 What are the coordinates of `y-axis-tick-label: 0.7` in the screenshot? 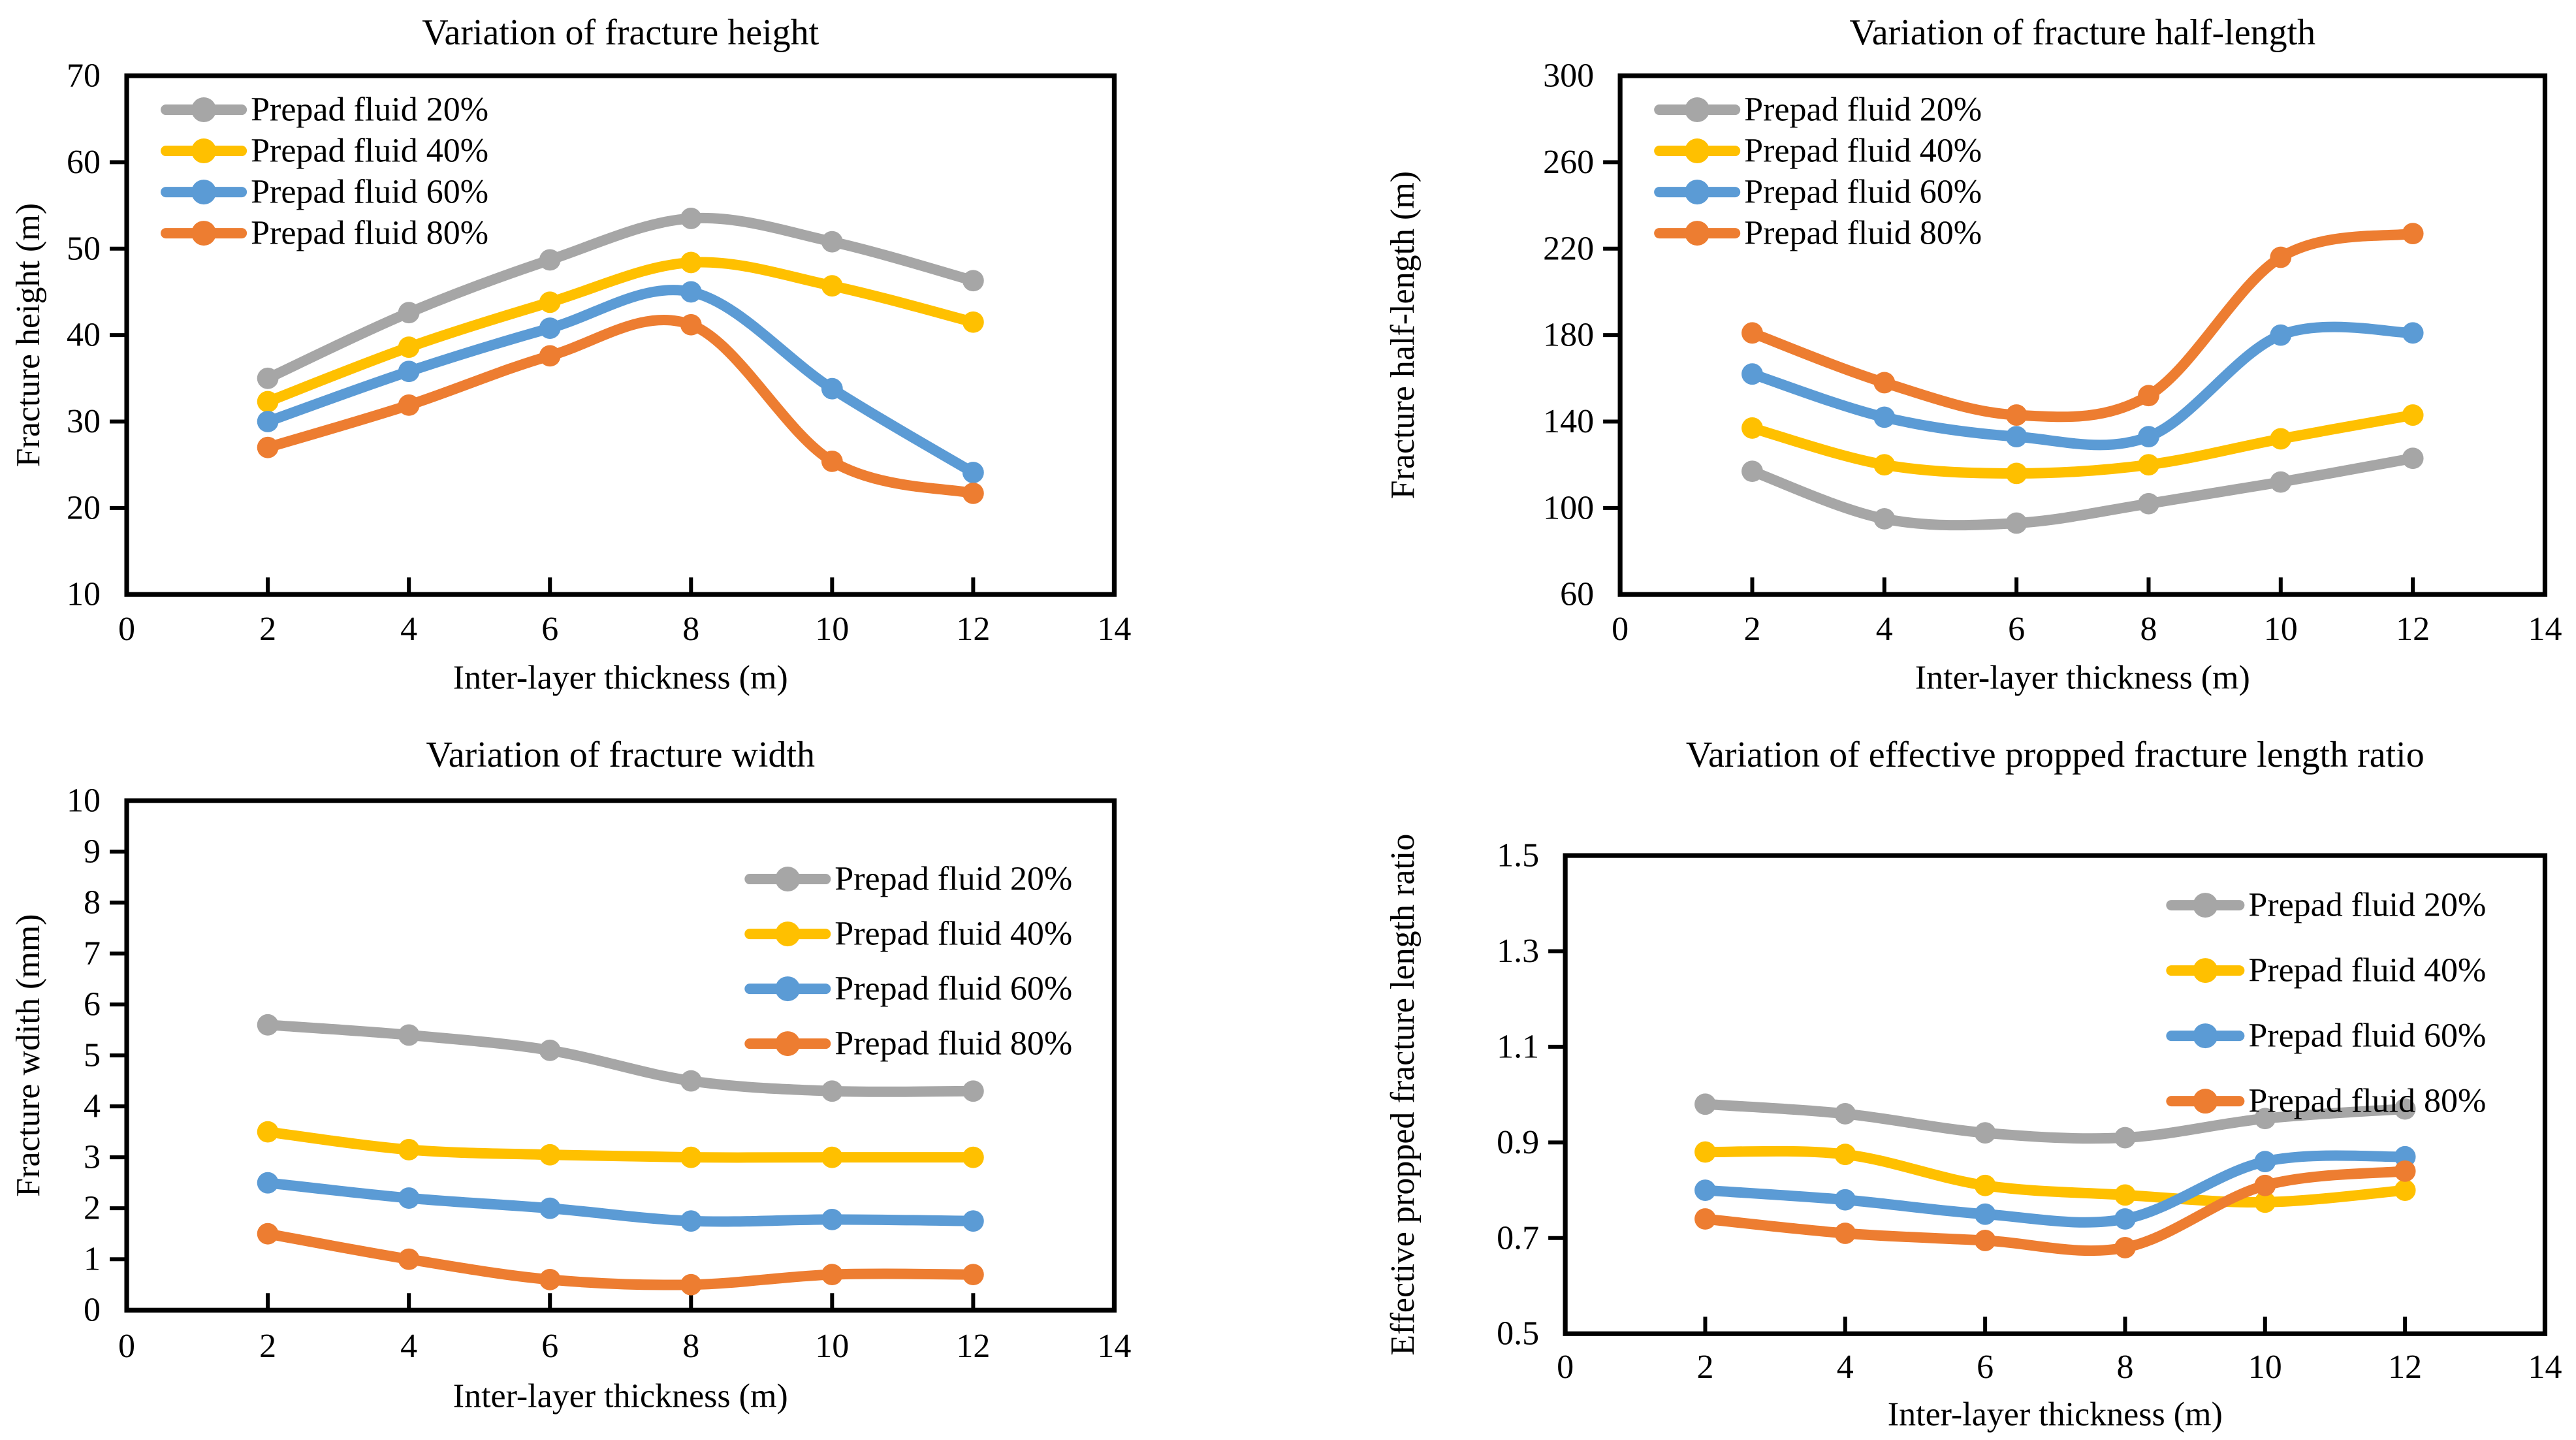 It's located at (1518, 1238).